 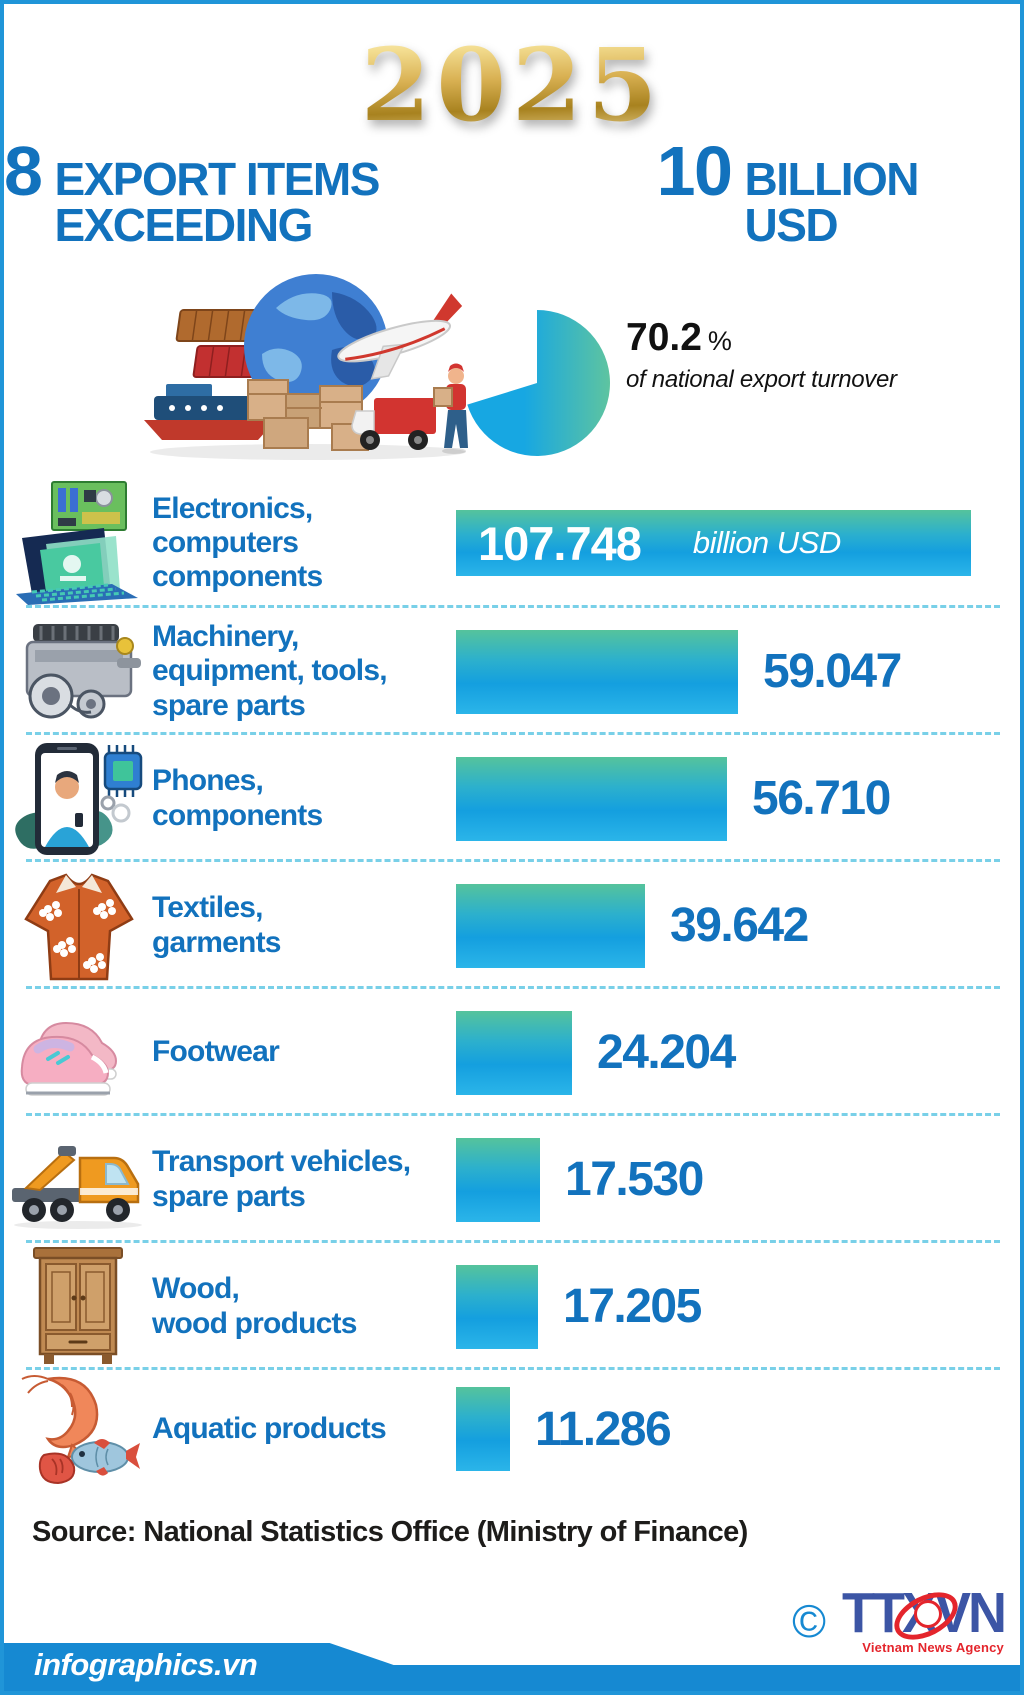 What do you see at coordinates (933, 1647) in the screenshot?
I see `agency-name: Vietnam News Agency` at bounding box center [933, 1647].